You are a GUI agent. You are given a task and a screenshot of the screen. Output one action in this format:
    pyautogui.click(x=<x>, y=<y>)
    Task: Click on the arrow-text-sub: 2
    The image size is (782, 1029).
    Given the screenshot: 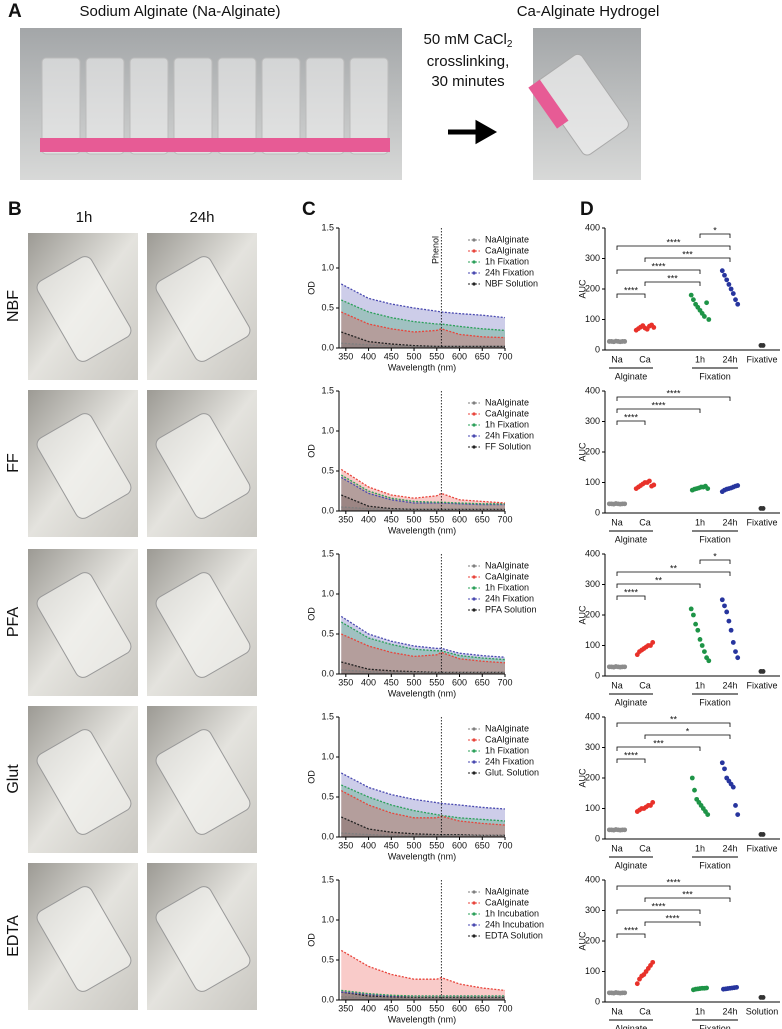 What is the action you would take?
    pyautogui.click(x=510, y=44)
    